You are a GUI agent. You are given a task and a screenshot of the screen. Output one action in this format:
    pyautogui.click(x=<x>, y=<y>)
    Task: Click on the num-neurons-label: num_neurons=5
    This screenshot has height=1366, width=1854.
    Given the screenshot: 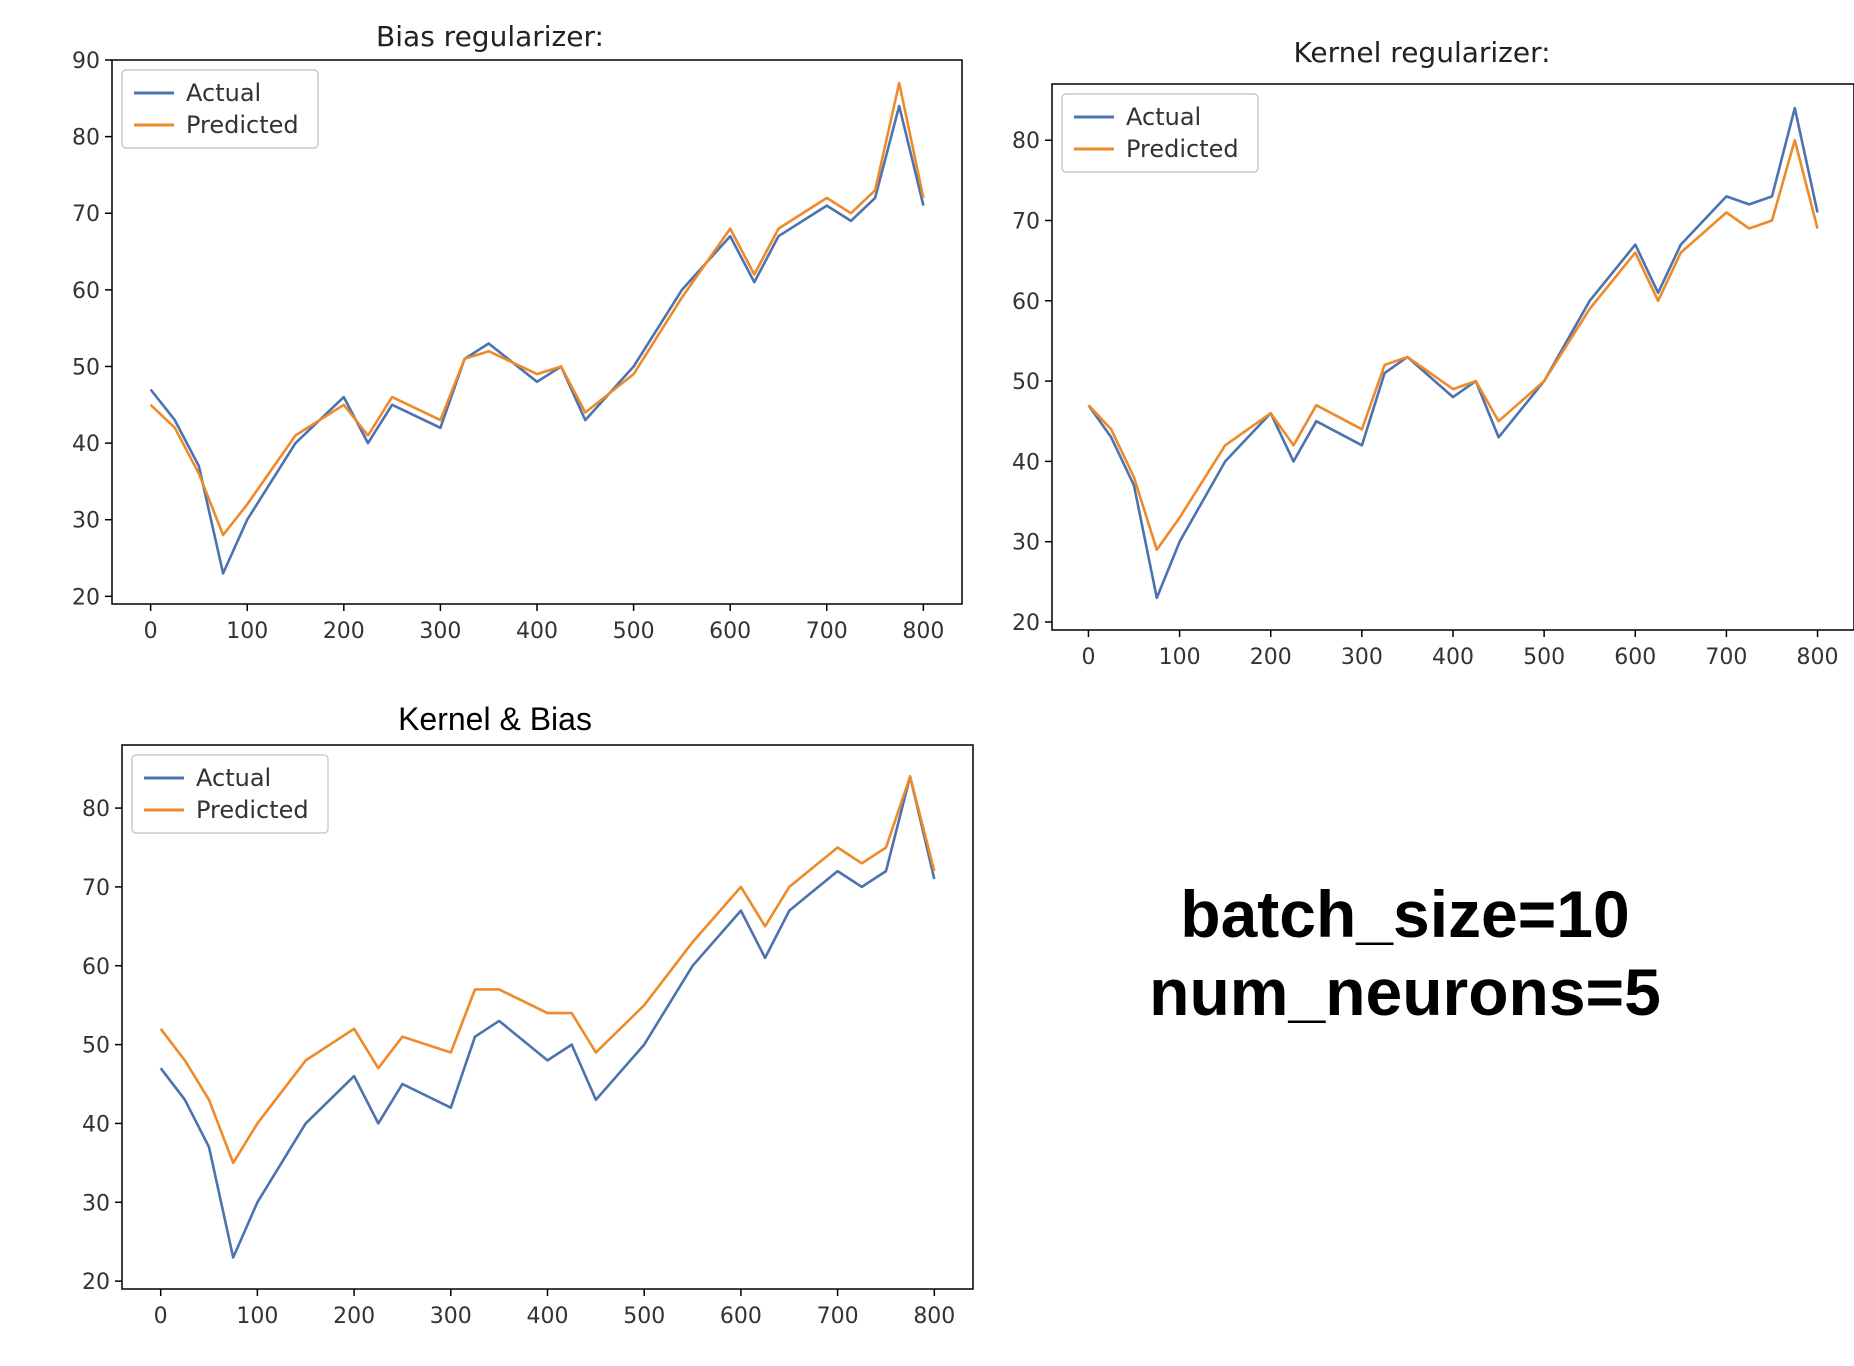 What is the action you would take?
    pyautogui.click(x=1405, y=992)
    